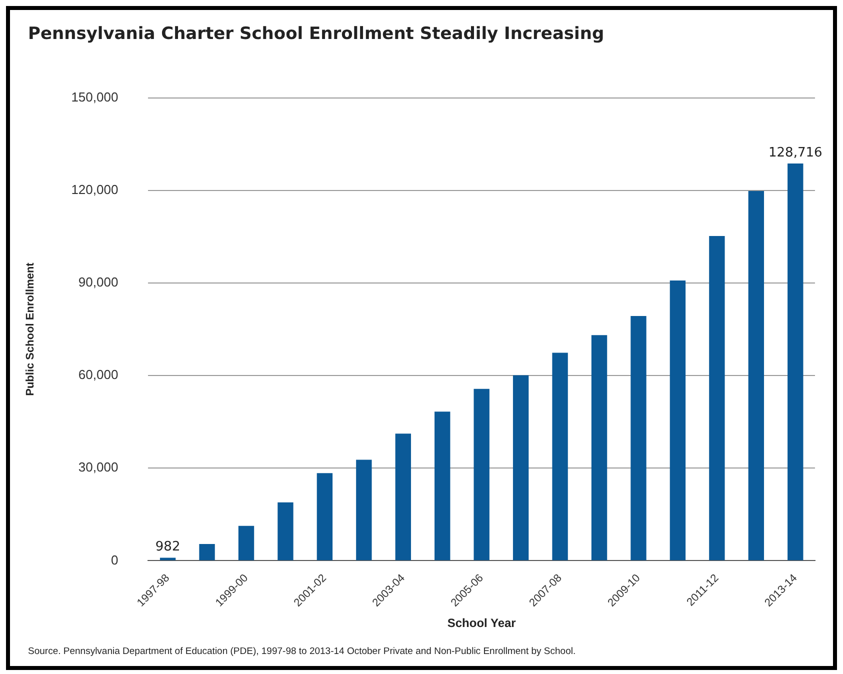  Describe the element at coordinates (98, 282) in the screenshot. I see `y-tick-label: 90,000` at that location.